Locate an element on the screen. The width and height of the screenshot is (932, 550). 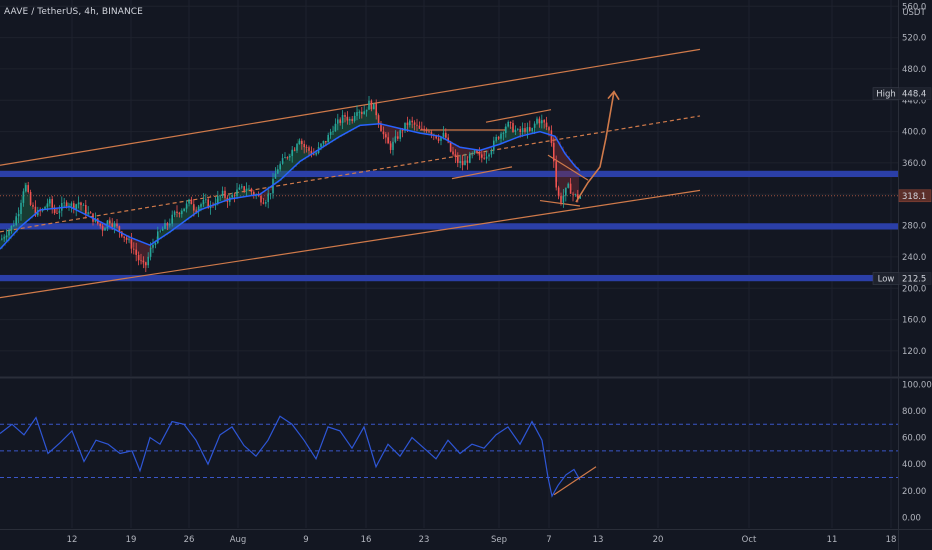
price-tick-label: 360.0 is located at coordinates (914, 164).